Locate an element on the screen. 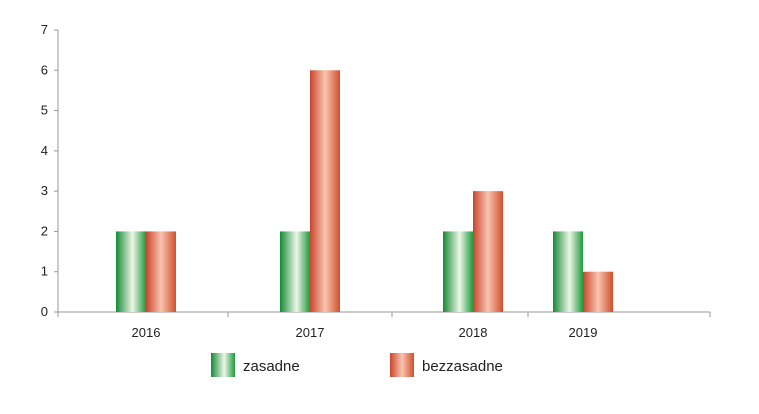  legend-item-bezzasadne: bezzasadne is located at coordinates (446, 365).